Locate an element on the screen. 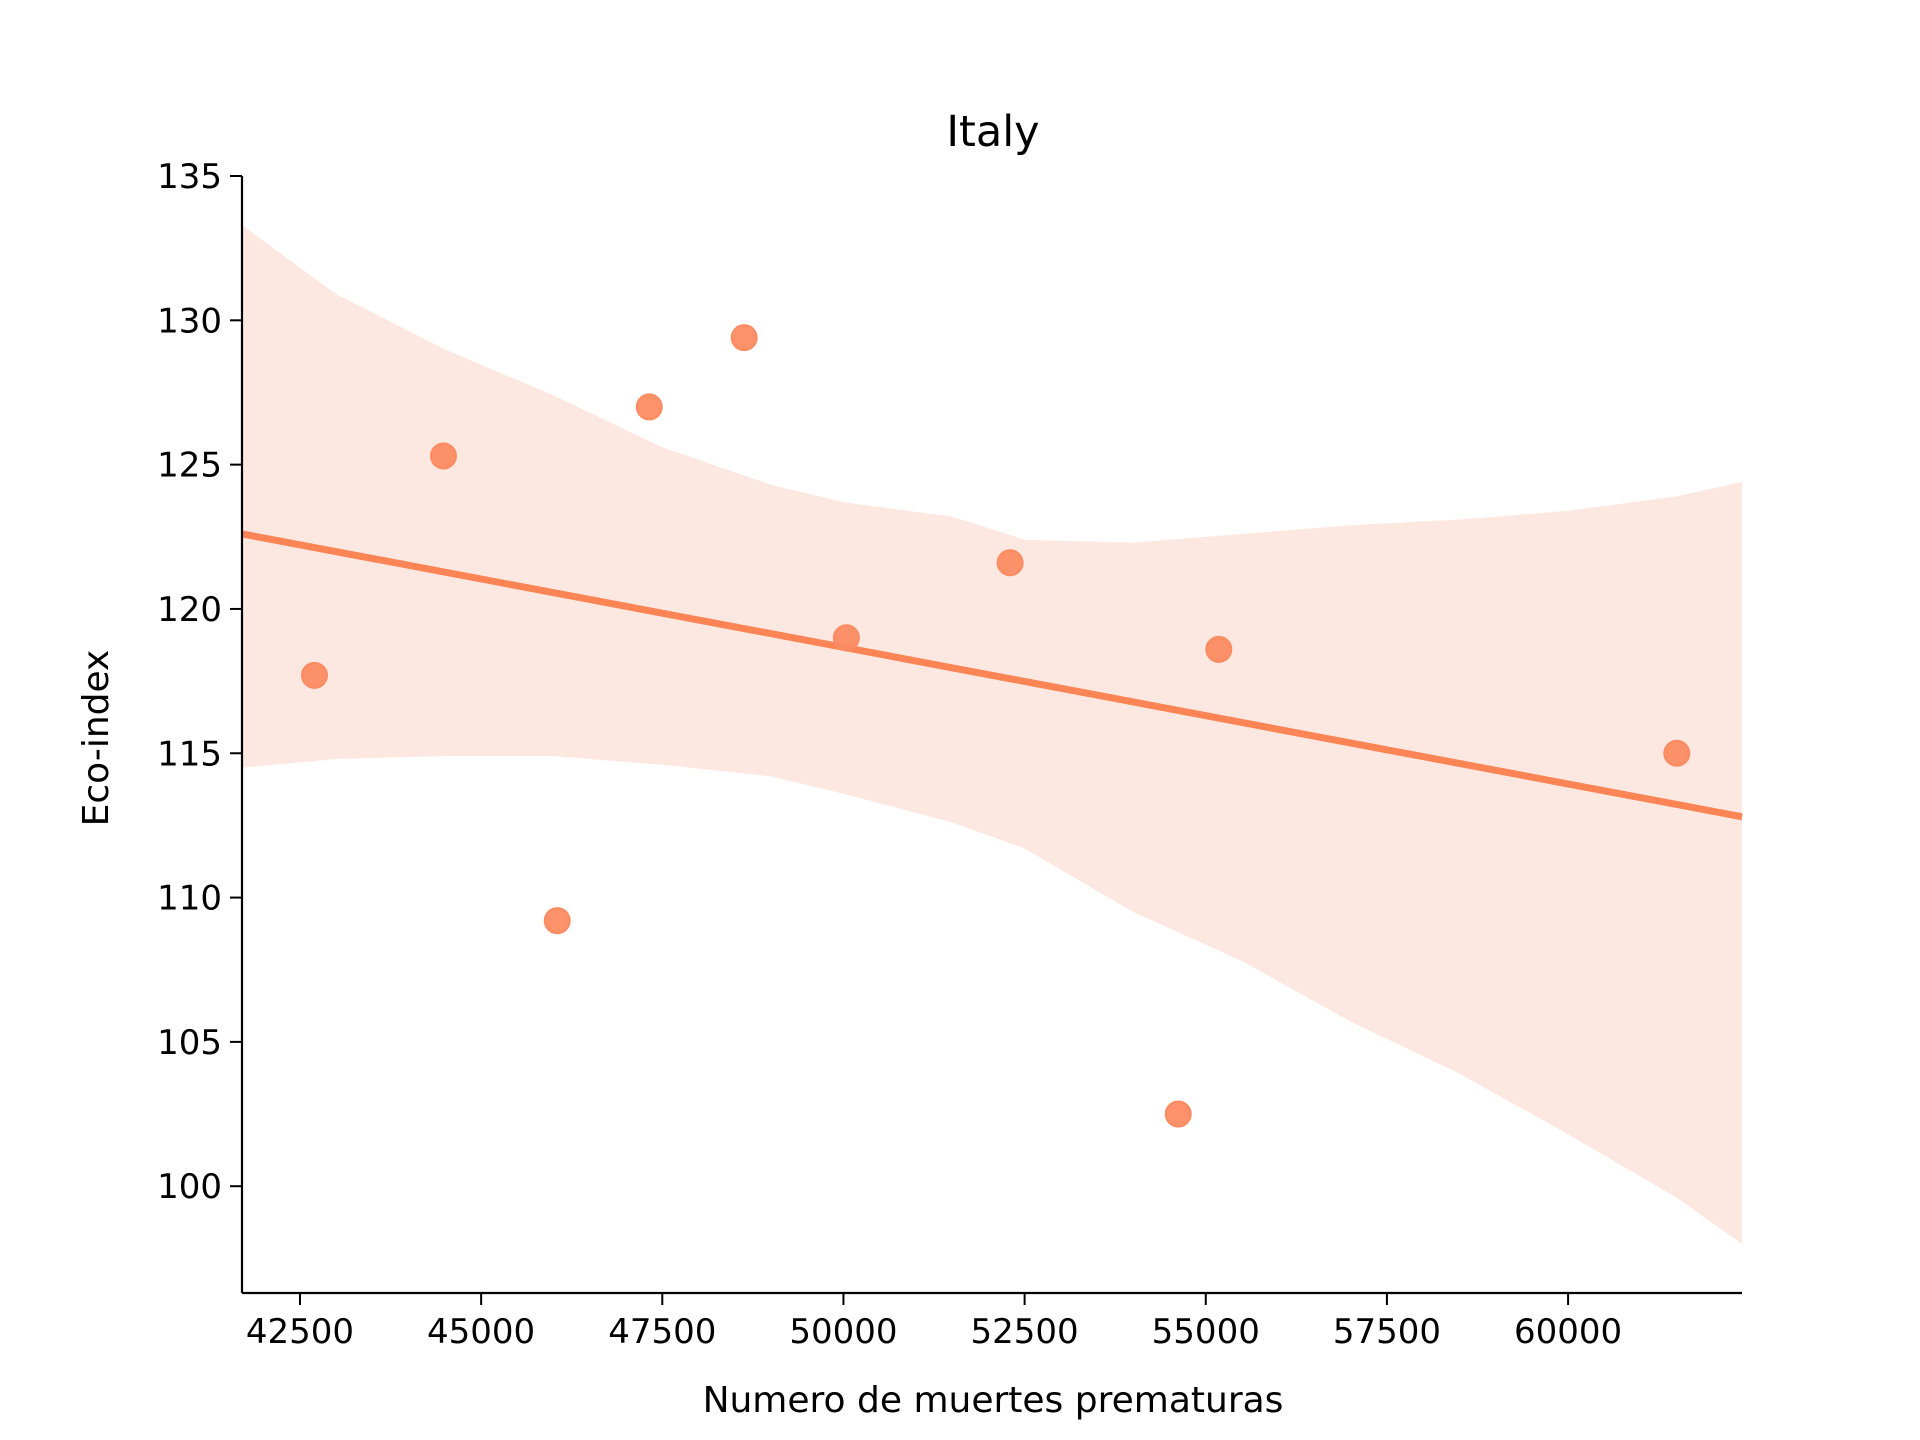  chart-title: Italy is located at coordinates (992, 132).